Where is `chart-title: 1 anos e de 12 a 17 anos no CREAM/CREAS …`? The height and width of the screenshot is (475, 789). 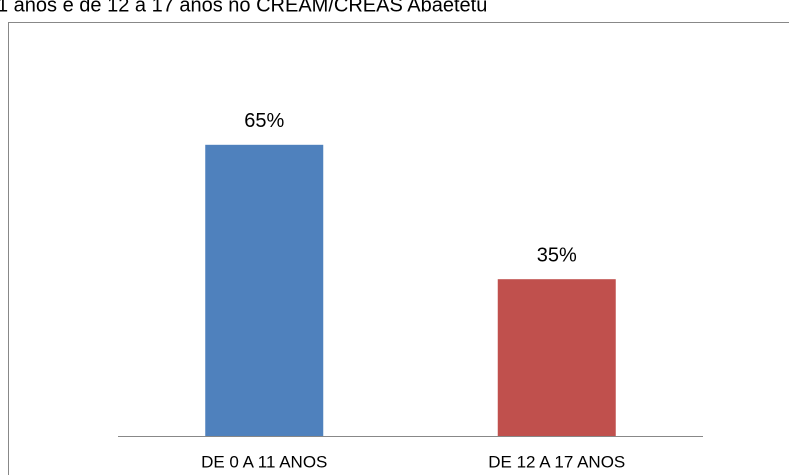 chart-title: 1 anos e de 12 a 17 anos no CREAM/CREAS … is located at coordinates (243, 8).